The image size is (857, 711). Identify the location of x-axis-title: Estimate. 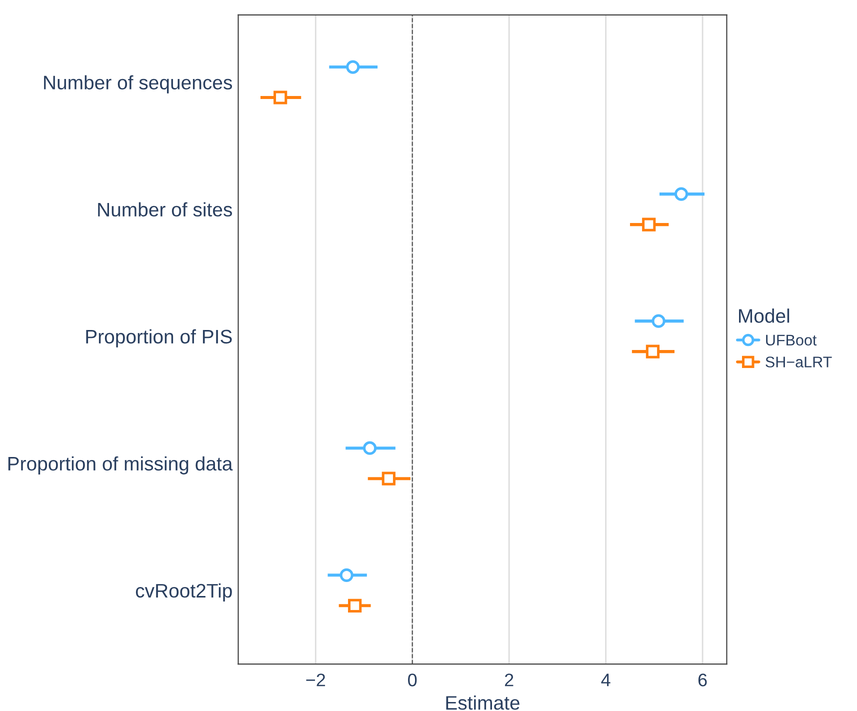
(483, 702).